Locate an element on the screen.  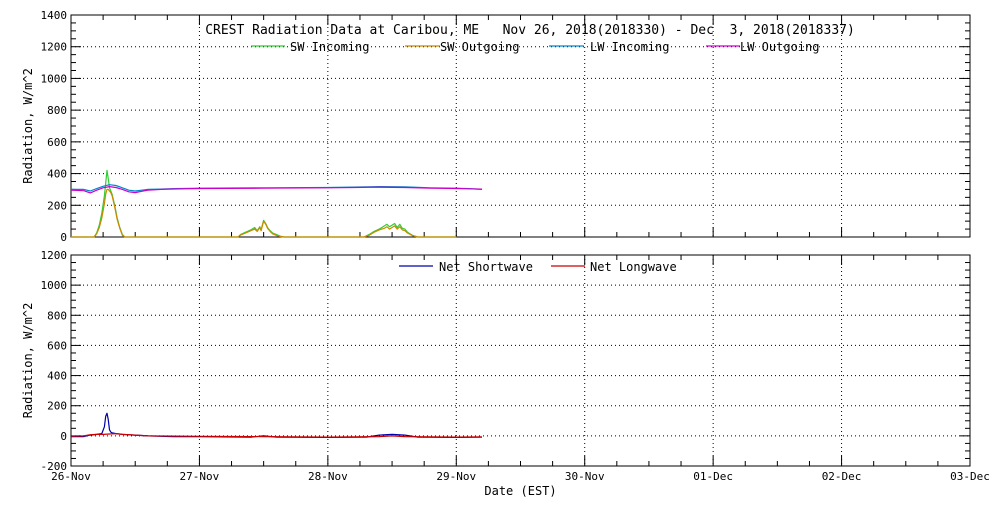
legend-label: LW Outgoing is located at coordinates (779, 47).